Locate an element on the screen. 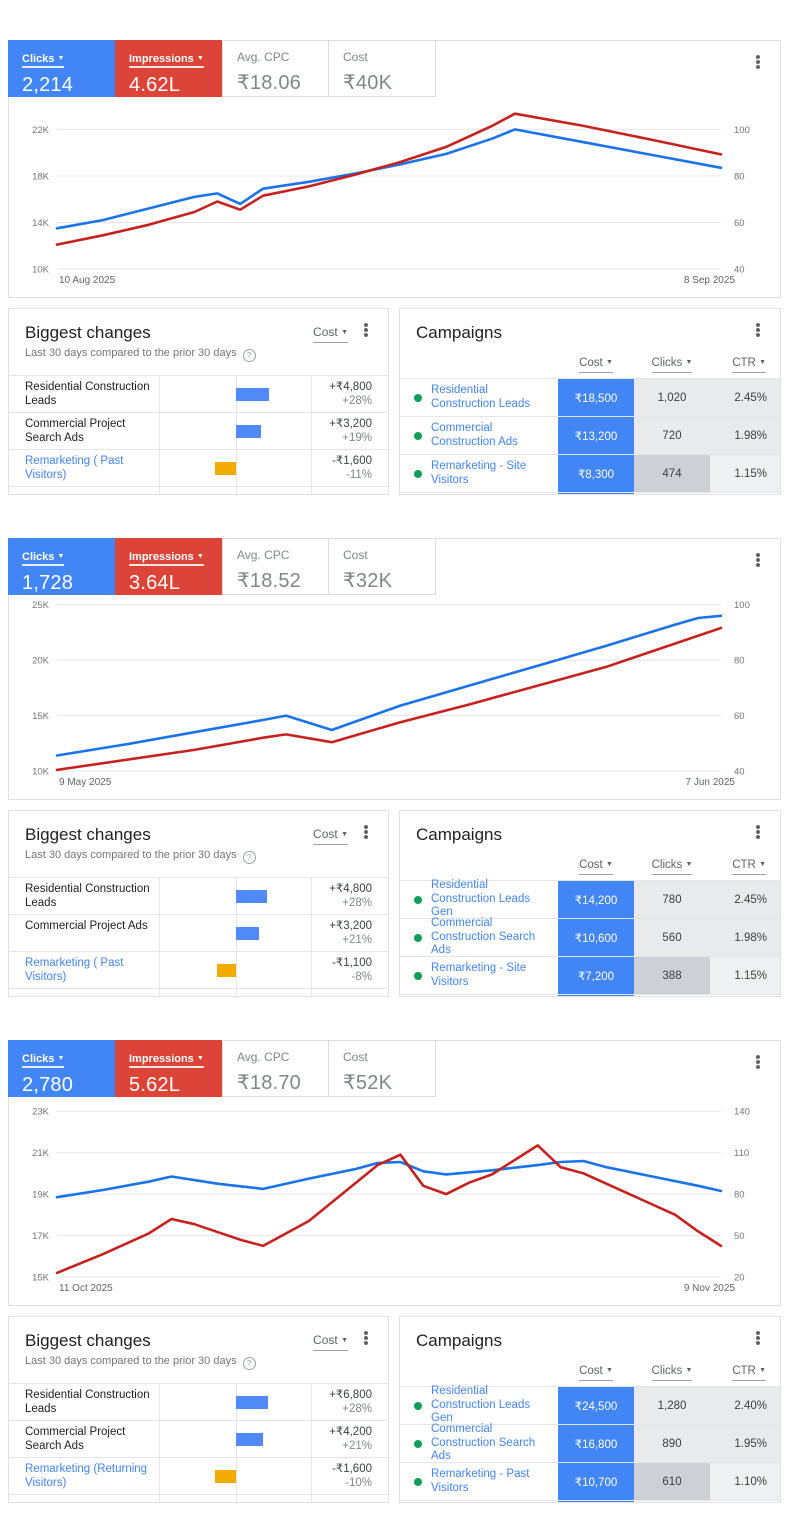 This screenshot has width=789, height=1515. metric-box-clicks: Clicks ▼ 1,728 is located at coordinates (61, 566).